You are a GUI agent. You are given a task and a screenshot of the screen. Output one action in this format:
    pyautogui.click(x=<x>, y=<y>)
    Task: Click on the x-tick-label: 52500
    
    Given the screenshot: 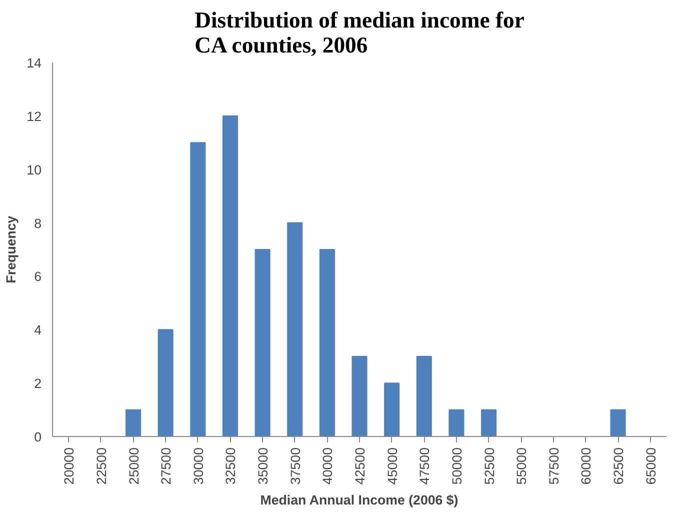 What is the action you would take?
    pyautogui.click(x=489, y=466)
    